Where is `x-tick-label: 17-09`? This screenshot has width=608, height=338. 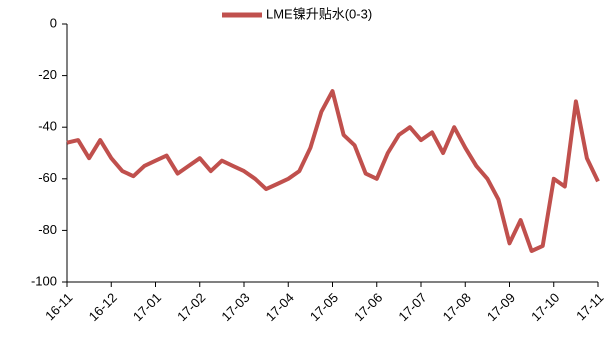 x-tick-label: 17-09 is located at coordinates (501, 307).